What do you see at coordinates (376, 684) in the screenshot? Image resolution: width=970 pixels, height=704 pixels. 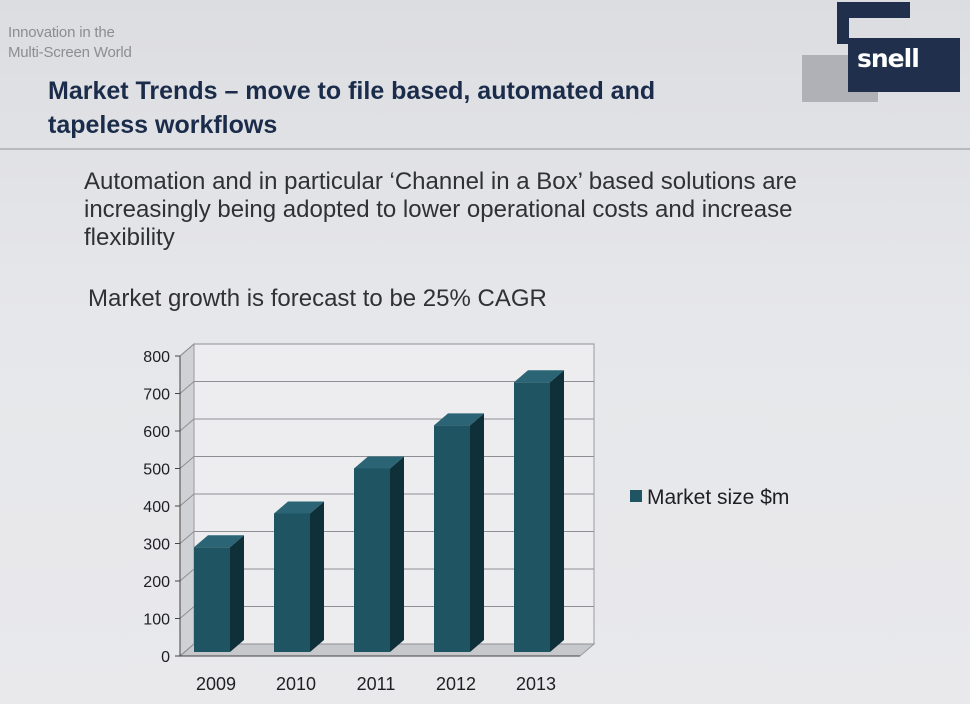 I see `x-tick-label: 2011` at bounding box center [376, 684].